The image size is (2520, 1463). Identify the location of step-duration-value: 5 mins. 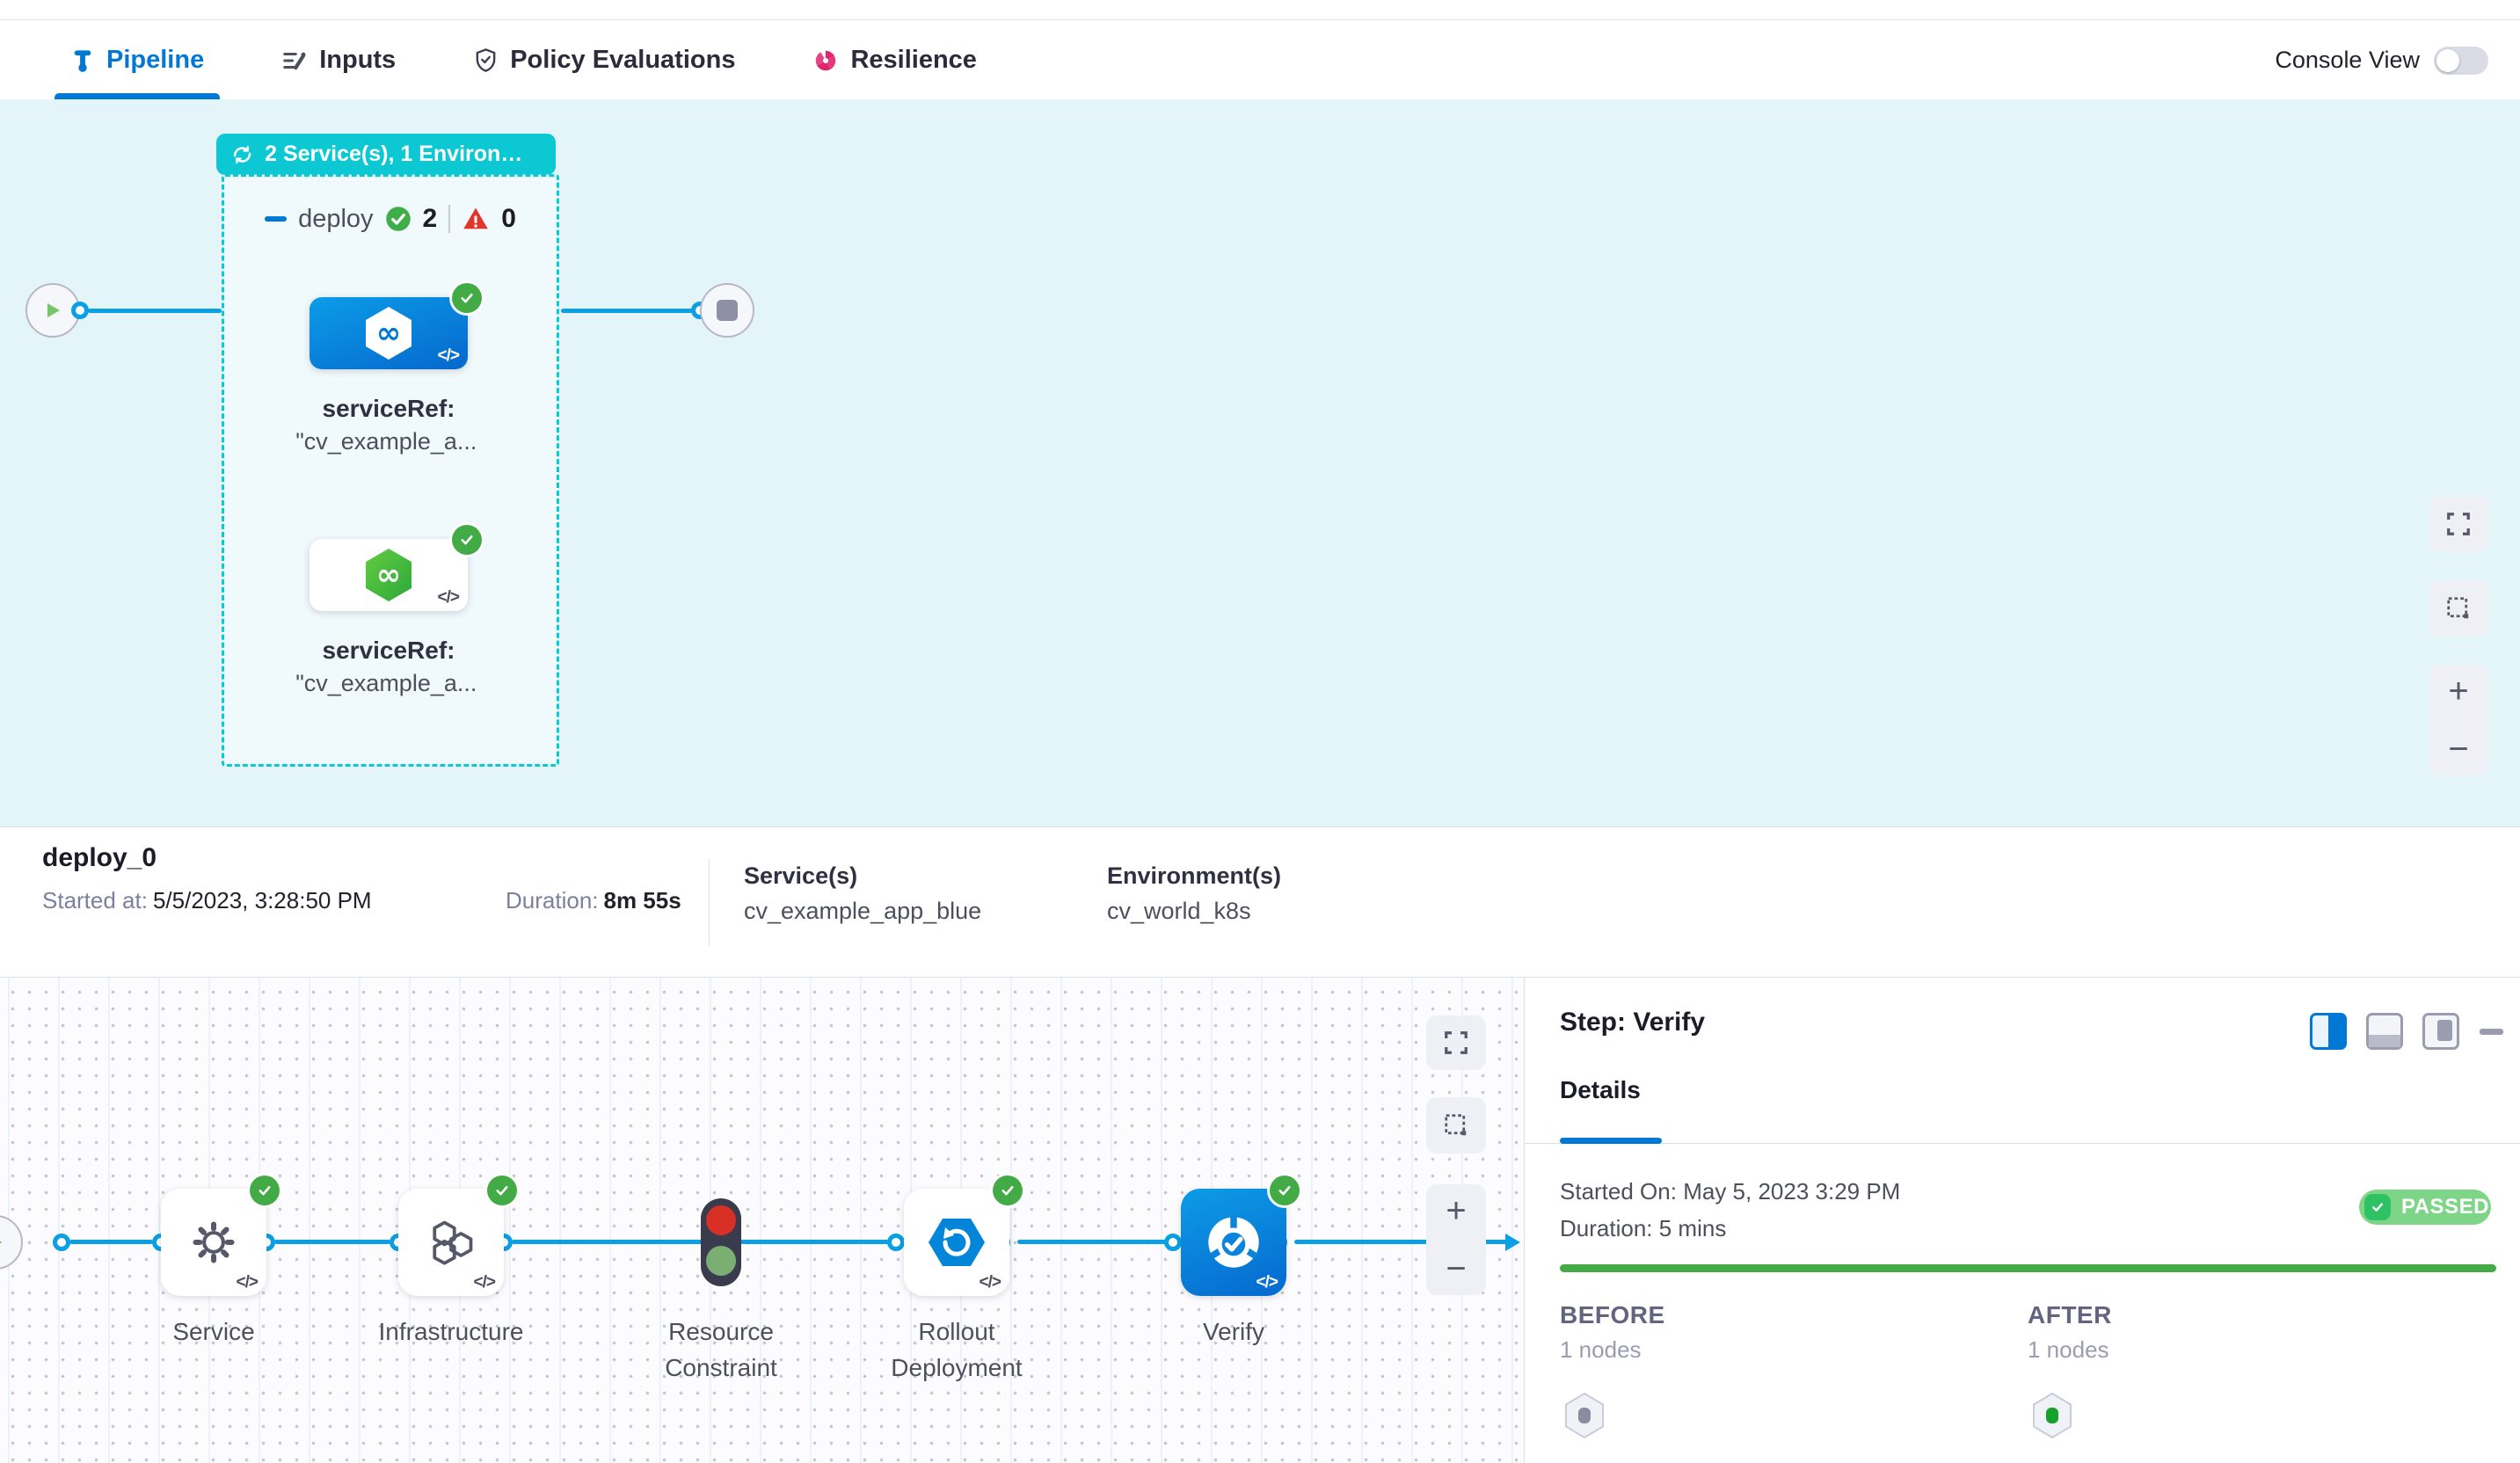
(1692, 1228).